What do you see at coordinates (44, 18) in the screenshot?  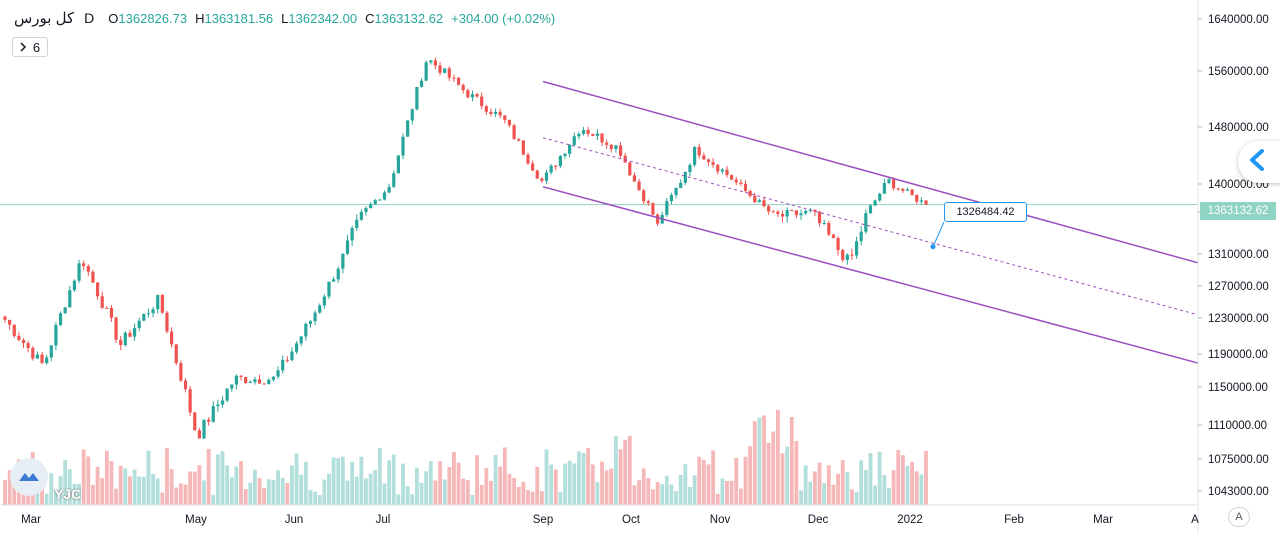 I see `symbol-name: کل بورس` at bounding box center [44, 18].